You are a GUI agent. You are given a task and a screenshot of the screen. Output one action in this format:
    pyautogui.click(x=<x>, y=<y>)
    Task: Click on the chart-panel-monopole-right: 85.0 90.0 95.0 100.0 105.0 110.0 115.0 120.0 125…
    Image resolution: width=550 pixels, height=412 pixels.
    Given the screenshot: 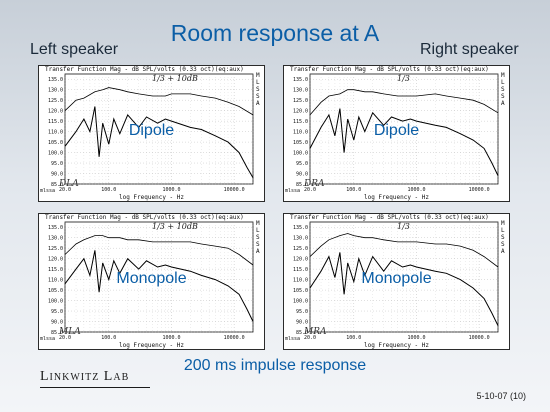 What is the action you would take?
    pyautogui.click(x=396, y=281)
    